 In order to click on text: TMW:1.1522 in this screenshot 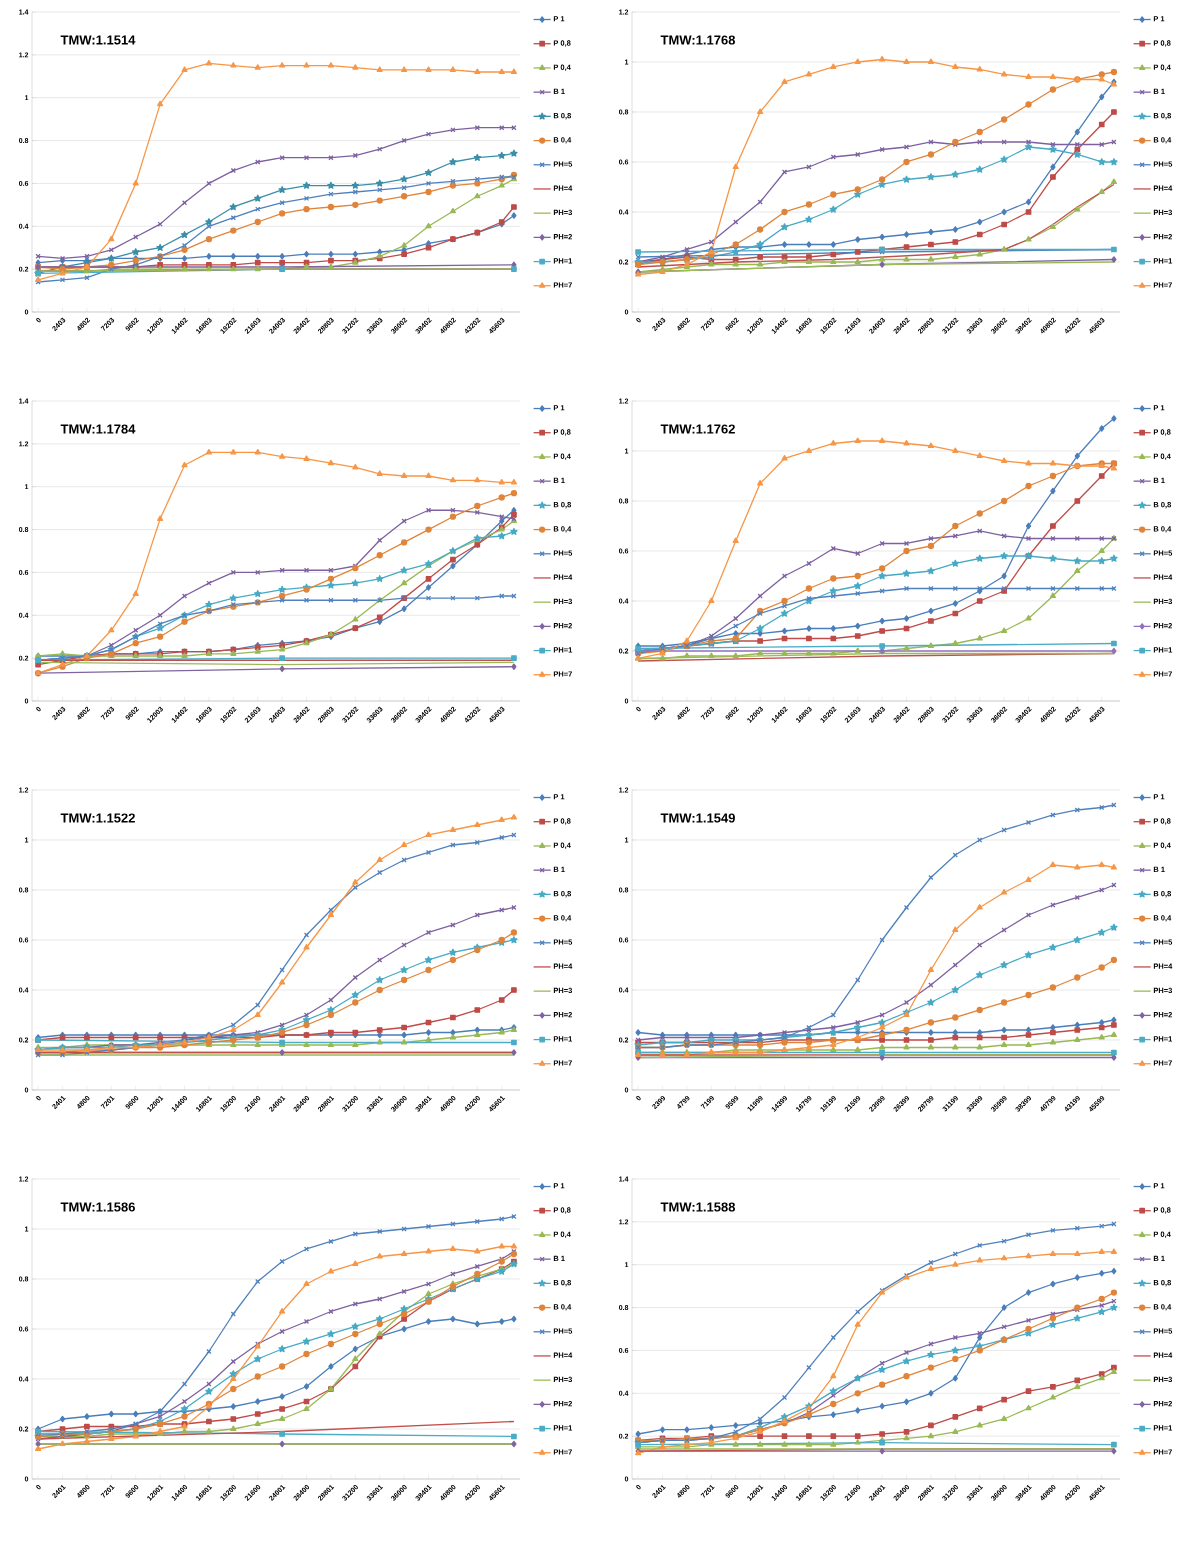, I will do `click(97, 818)`.